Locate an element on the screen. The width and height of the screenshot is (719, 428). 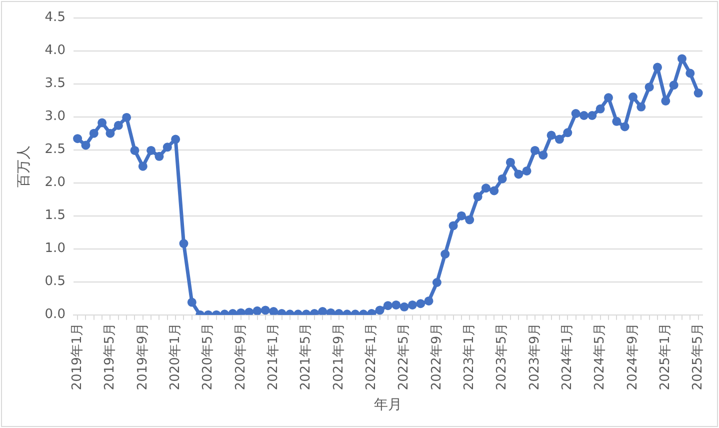
x-tick-label: 2020年1月 is located at coordinates (175, 356).